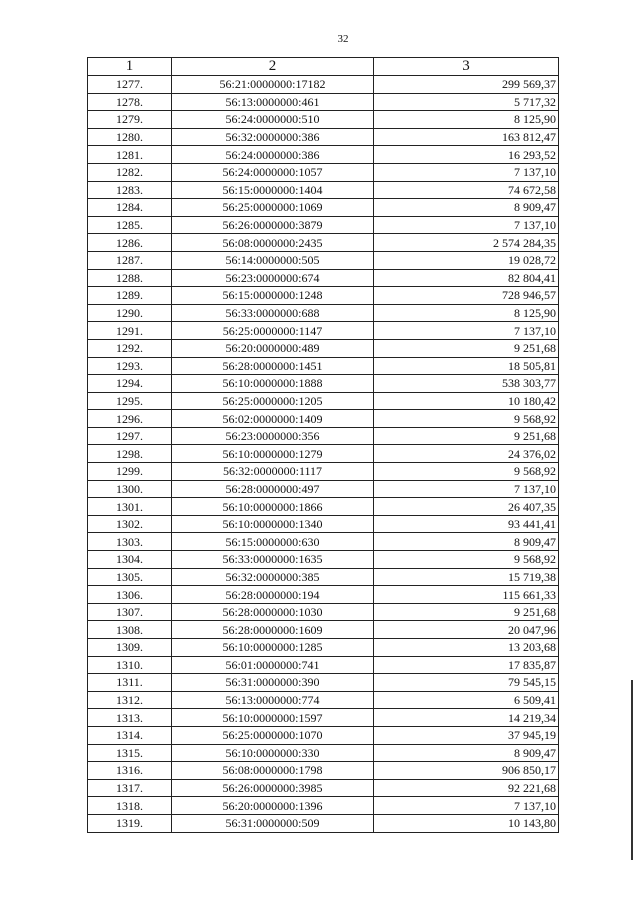  I want to click on table-row: 1318. 56:20:0000000:1396 7 137,10, so click(323, 805).